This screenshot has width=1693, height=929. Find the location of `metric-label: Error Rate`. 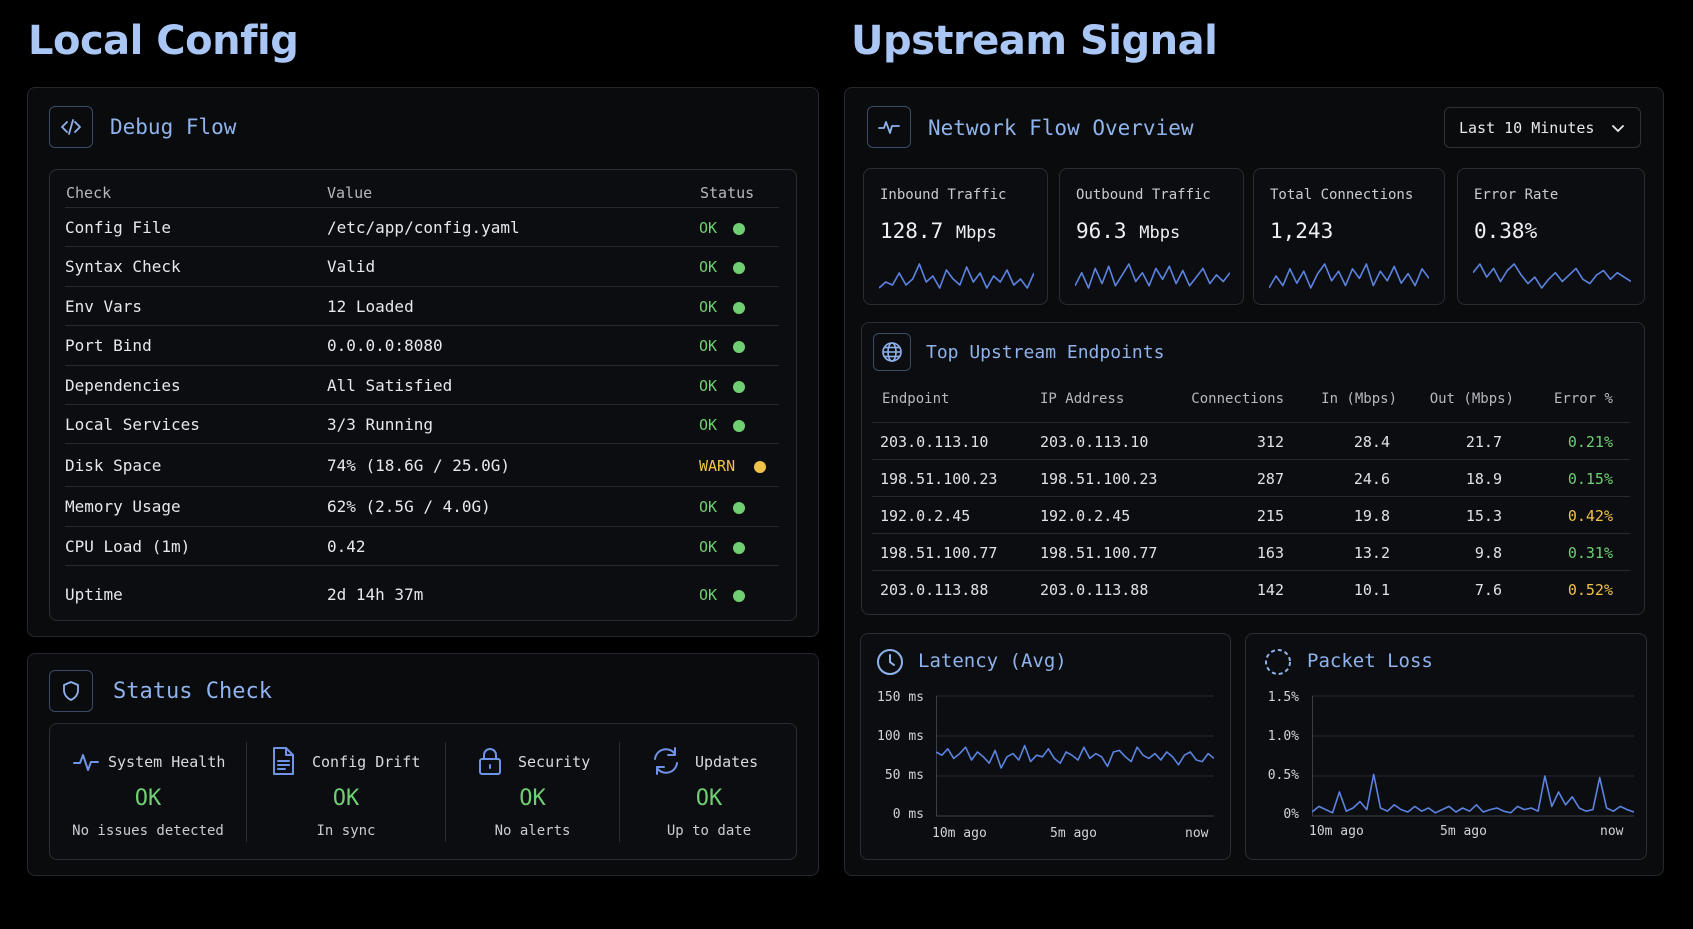

metric-label: Error Rate is located at coordinates (1516, 195).